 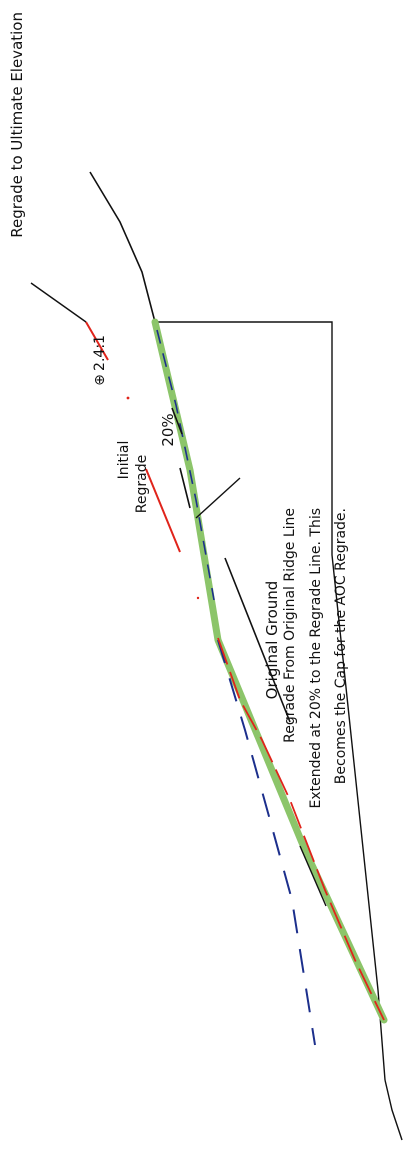 What do you see at coordinates (185, 488) in the screenshot?
I see `percent-reference-line-lower` at bounding box center [185, 488].